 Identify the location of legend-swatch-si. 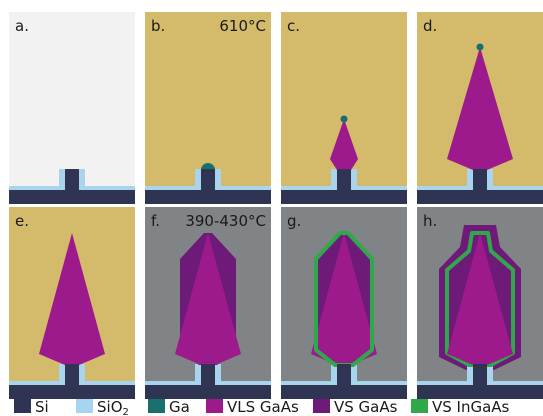
(22, 406).